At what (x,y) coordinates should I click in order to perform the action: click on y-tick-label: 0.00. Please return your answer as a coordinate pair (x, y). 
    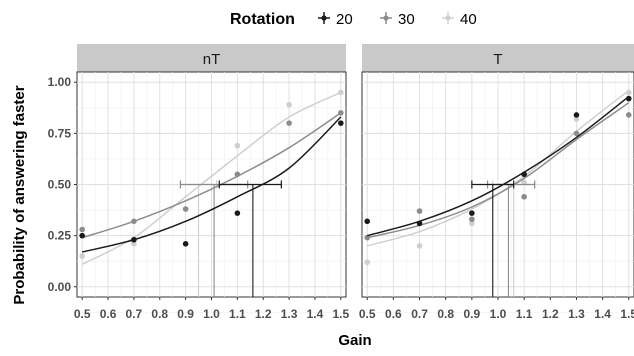
    Looking at the image, I should click on (60, 287).